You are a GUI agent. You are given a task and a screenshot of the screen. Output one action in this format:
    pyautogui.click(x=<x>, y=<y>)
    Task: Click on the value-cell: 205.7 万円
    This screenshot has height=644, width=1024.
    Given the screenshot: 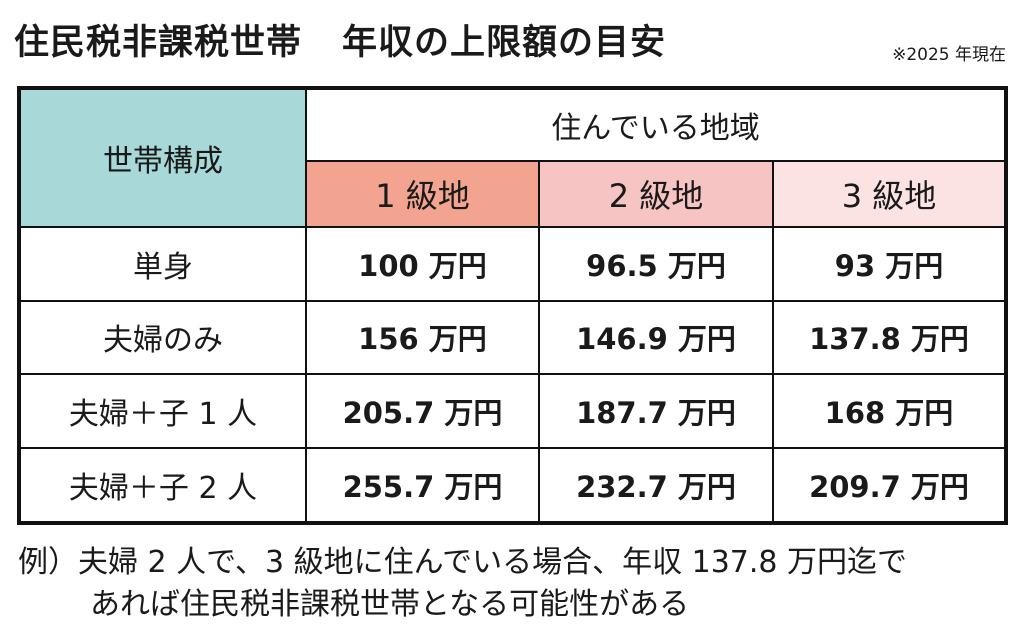 What is the action you would take?
    pyautogui.click(x=422, y=411)
    